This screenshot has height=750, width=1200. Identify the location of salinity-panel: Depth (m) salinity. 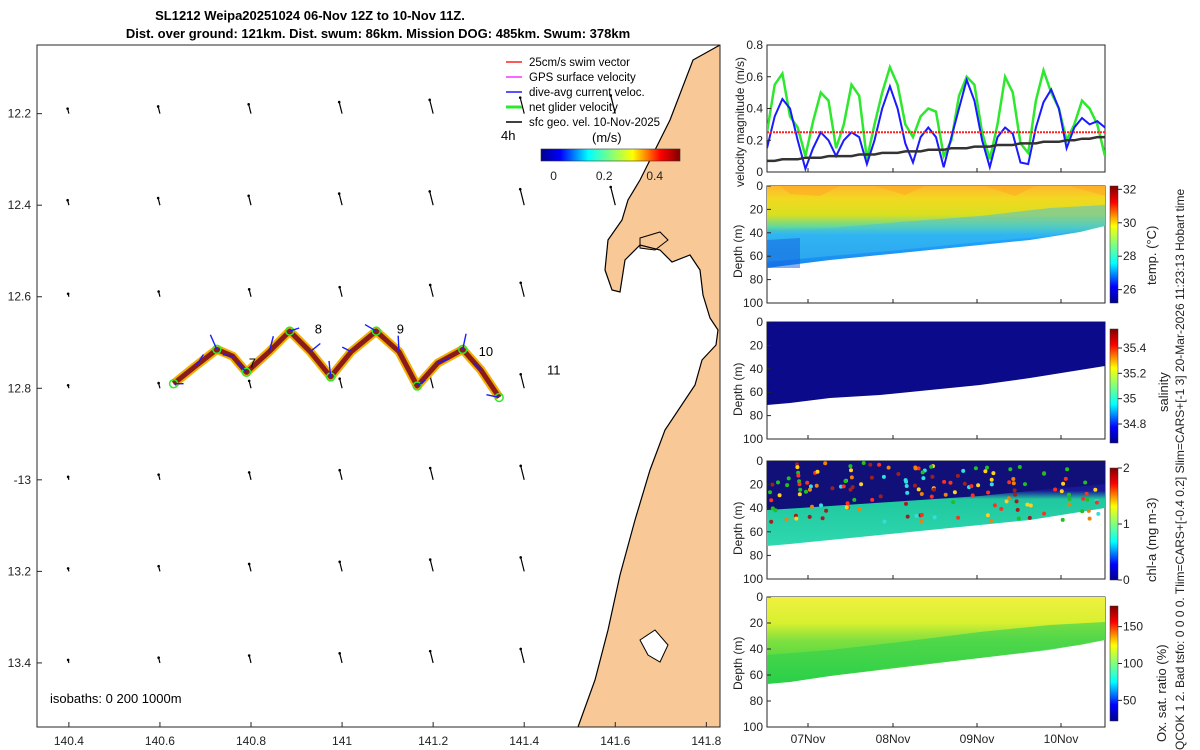
(951, 382).